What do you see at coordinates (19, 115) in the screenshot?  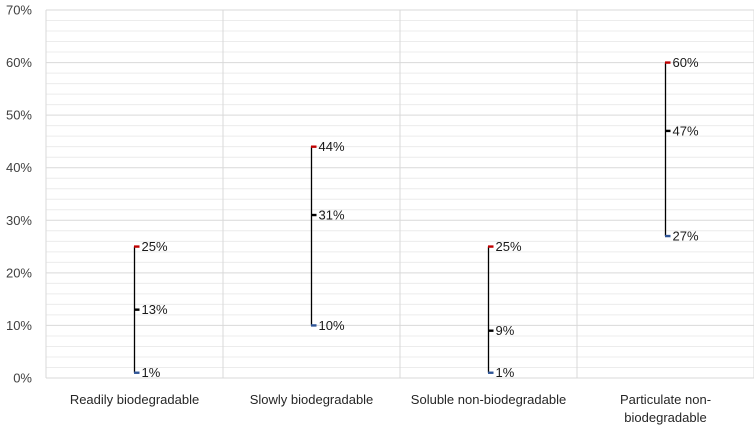 I see `y-tick-label: 50%` at bounding box center [19, 115].